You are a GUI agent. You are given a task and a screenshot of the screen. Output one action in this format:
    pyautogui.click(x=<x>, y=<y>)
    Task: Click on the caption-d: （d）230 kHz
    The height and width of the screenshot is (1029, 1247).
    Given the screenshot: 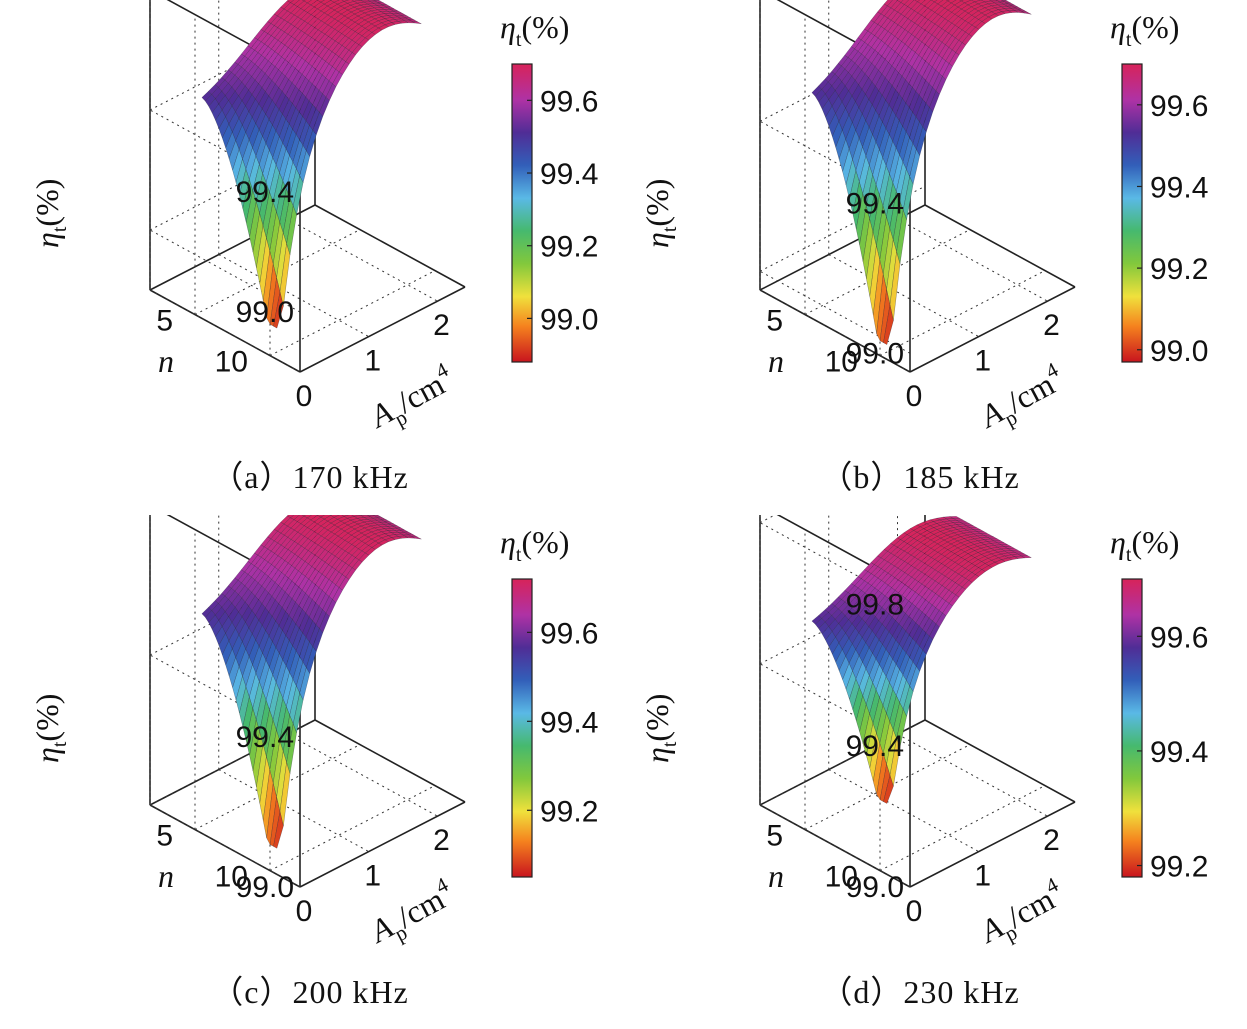 What is the action you would take?
    pyautogui.click(x=920, y=992)
    